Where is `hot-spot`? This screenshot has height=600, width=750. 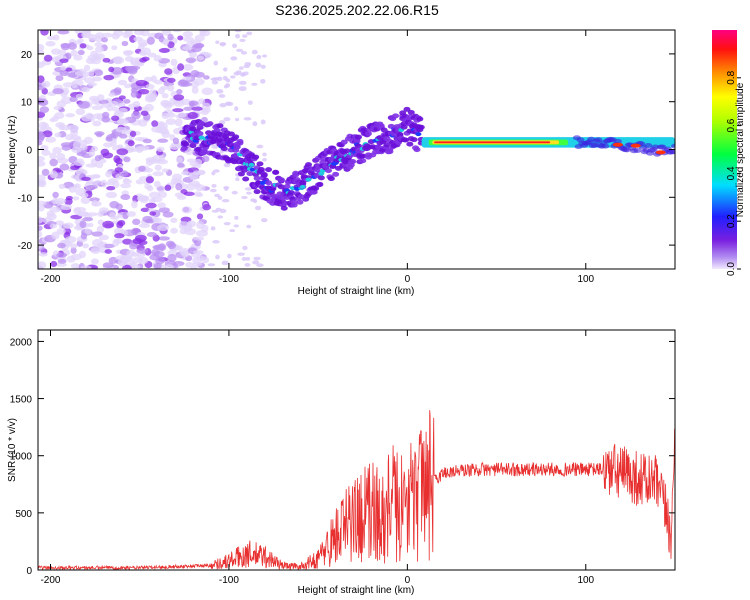 hot-spot is located at coordinates (635, 145).